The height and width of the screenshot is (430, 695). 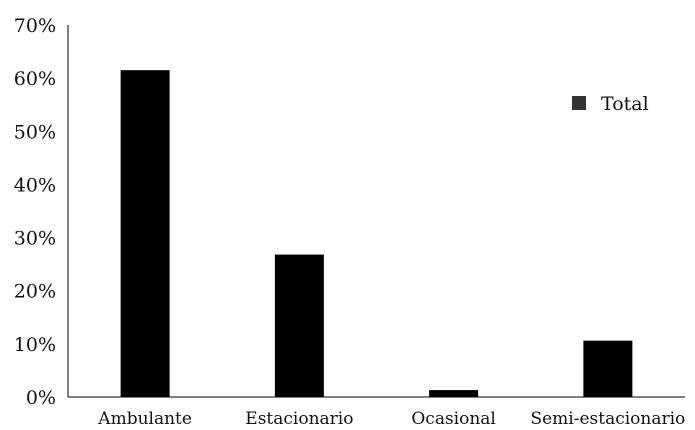 What do you see at coordinates (607, 419) in the screenshot?
I see `x-tick-label: Semi-estacionario` at bounding box center [607, 419].